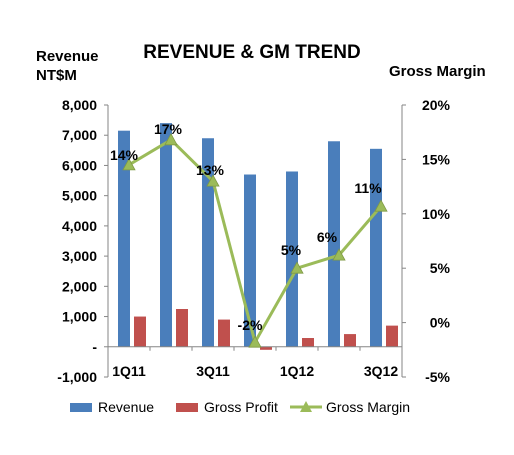  I want to click on left-tick-label: -, so click(94, 347).